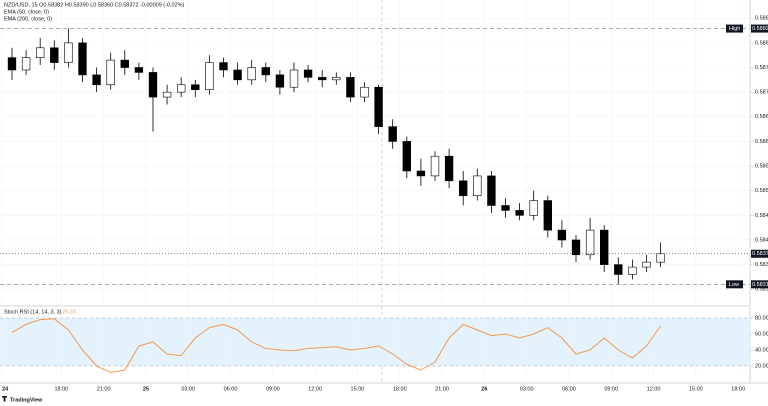 This screenshot has width=768, height=406. I want to click on y-tick-label: 0.58400, so click(761, 240).